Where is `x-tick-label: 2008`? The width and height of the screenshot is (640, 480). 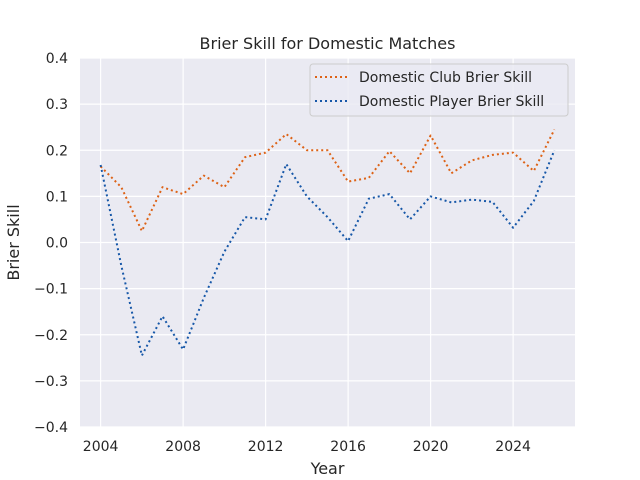 x-tick-label: 2008 is located at coordinates (183, 447).